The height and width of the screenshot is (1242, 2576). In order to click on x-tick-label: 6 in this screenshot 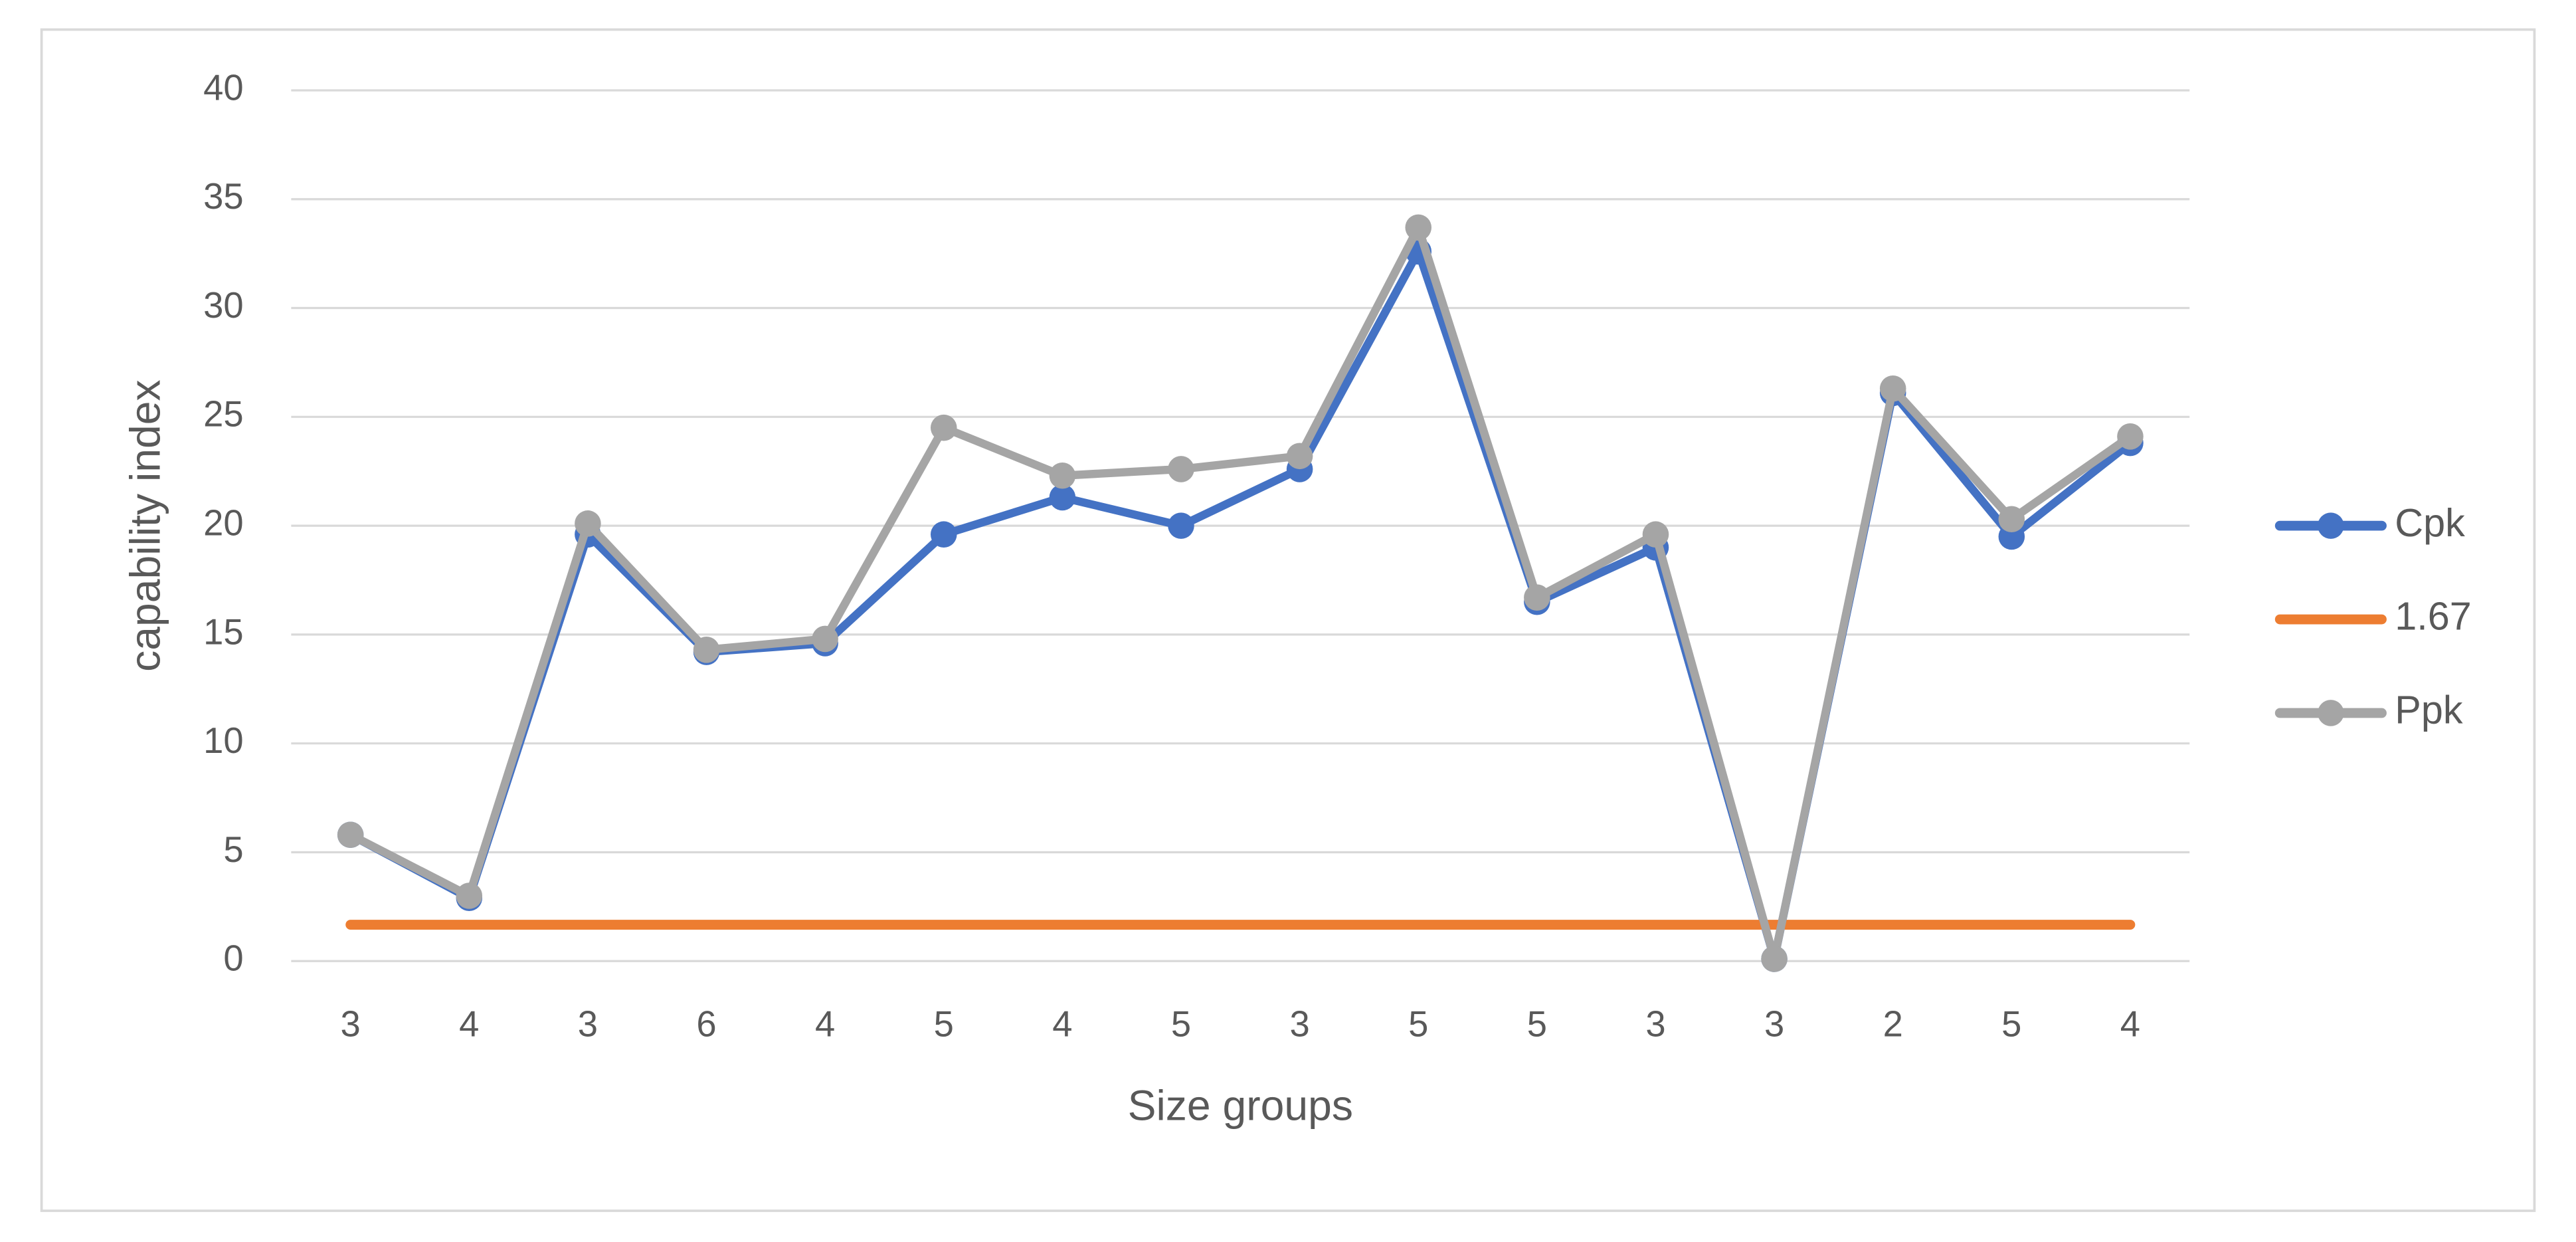, I will do `click(706, 1024)`.